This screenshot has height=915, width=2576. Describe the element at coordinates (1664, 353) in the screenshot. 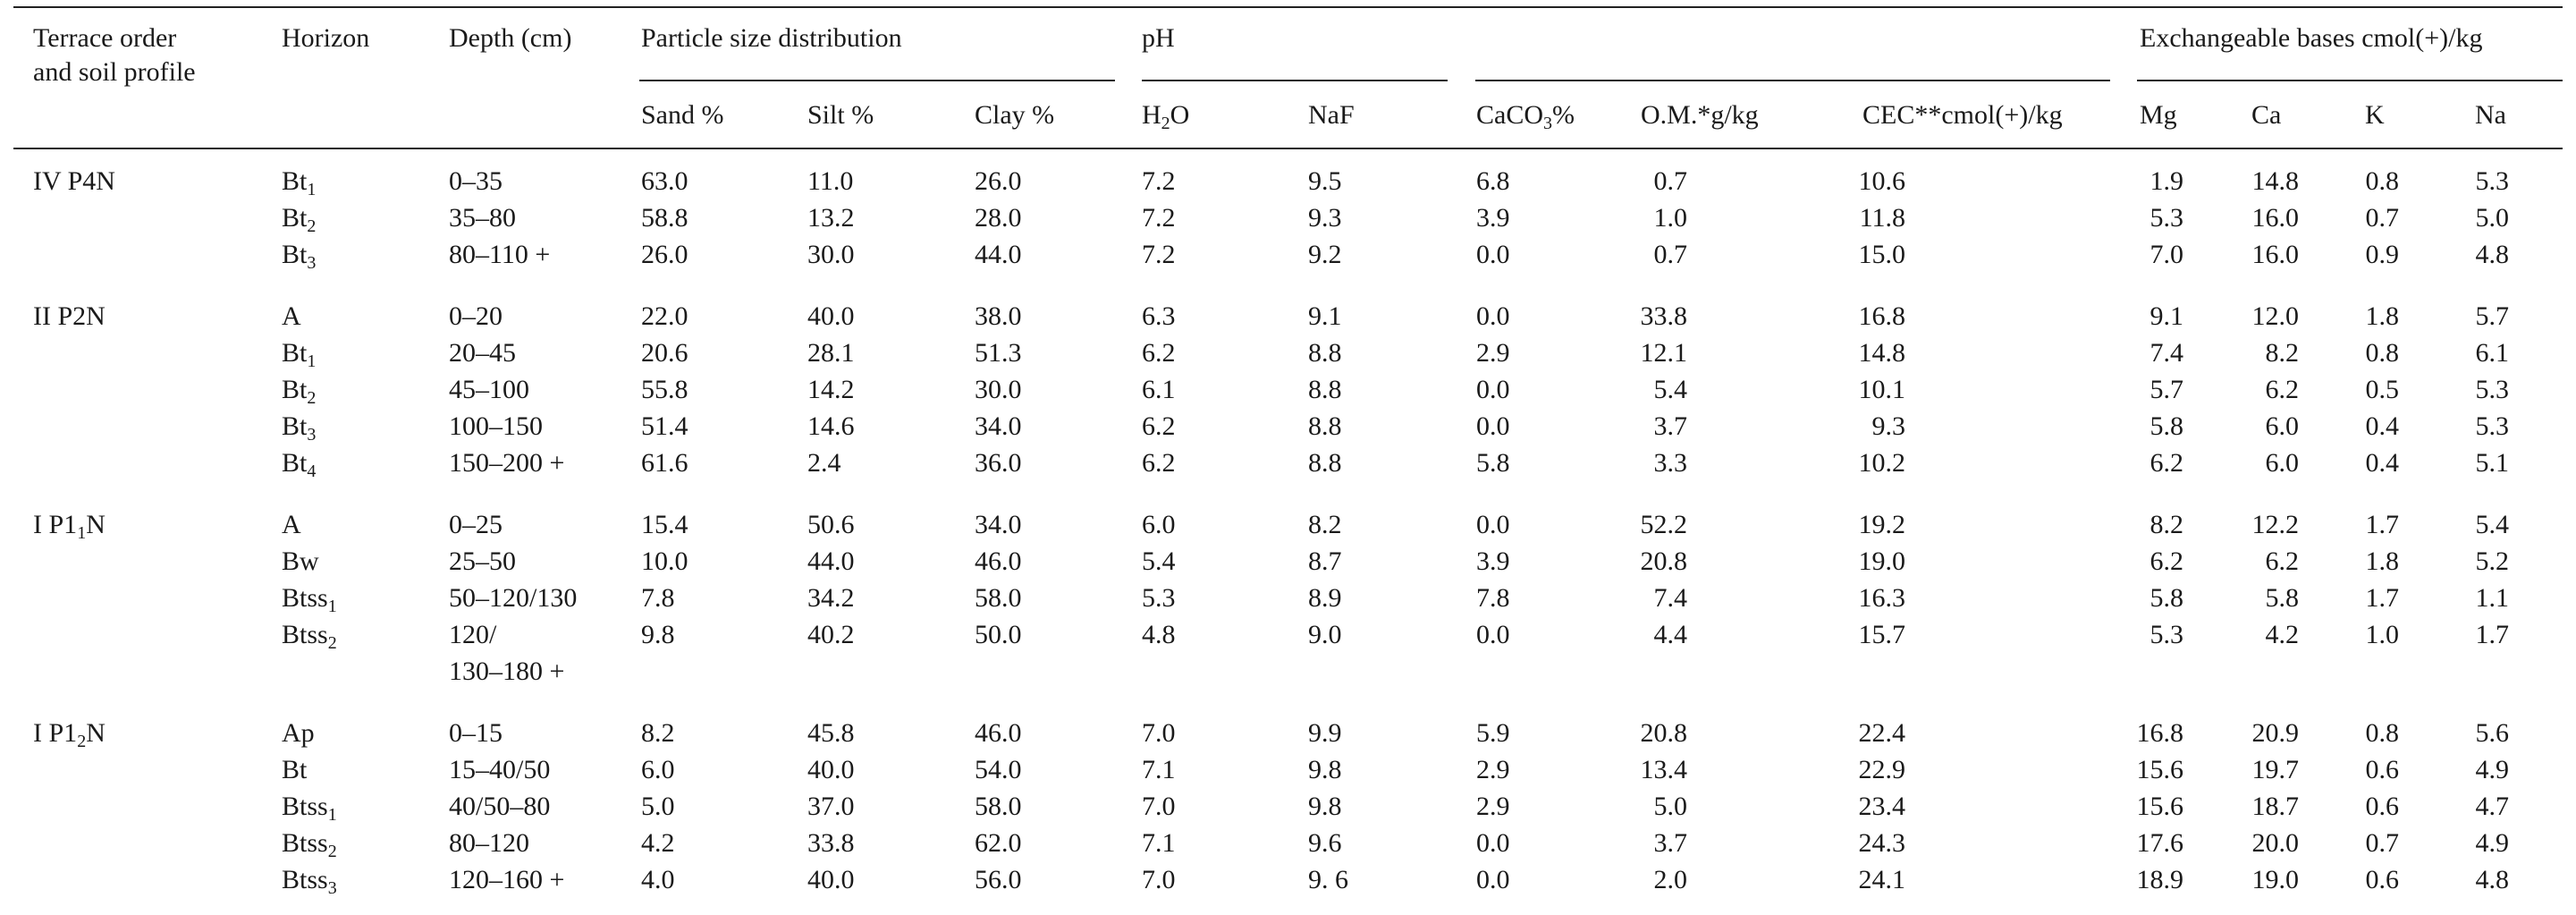

I see `table-cell-om: 12.1` at that location.